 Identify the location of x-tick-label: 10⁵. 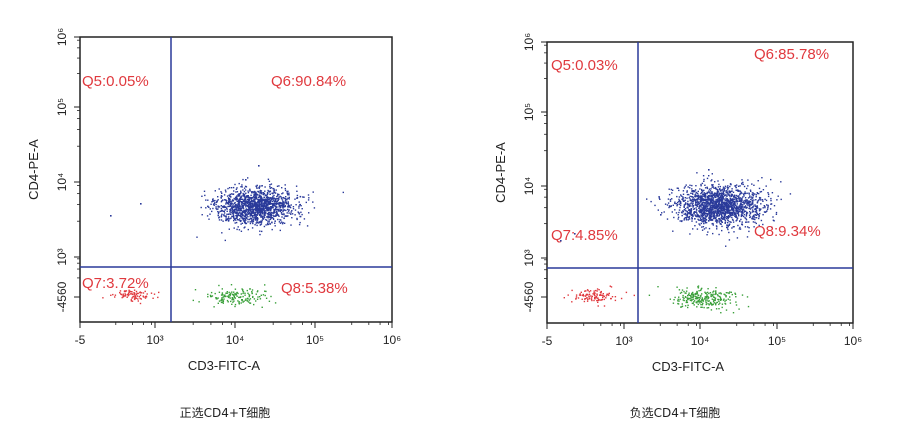
(777, 341).